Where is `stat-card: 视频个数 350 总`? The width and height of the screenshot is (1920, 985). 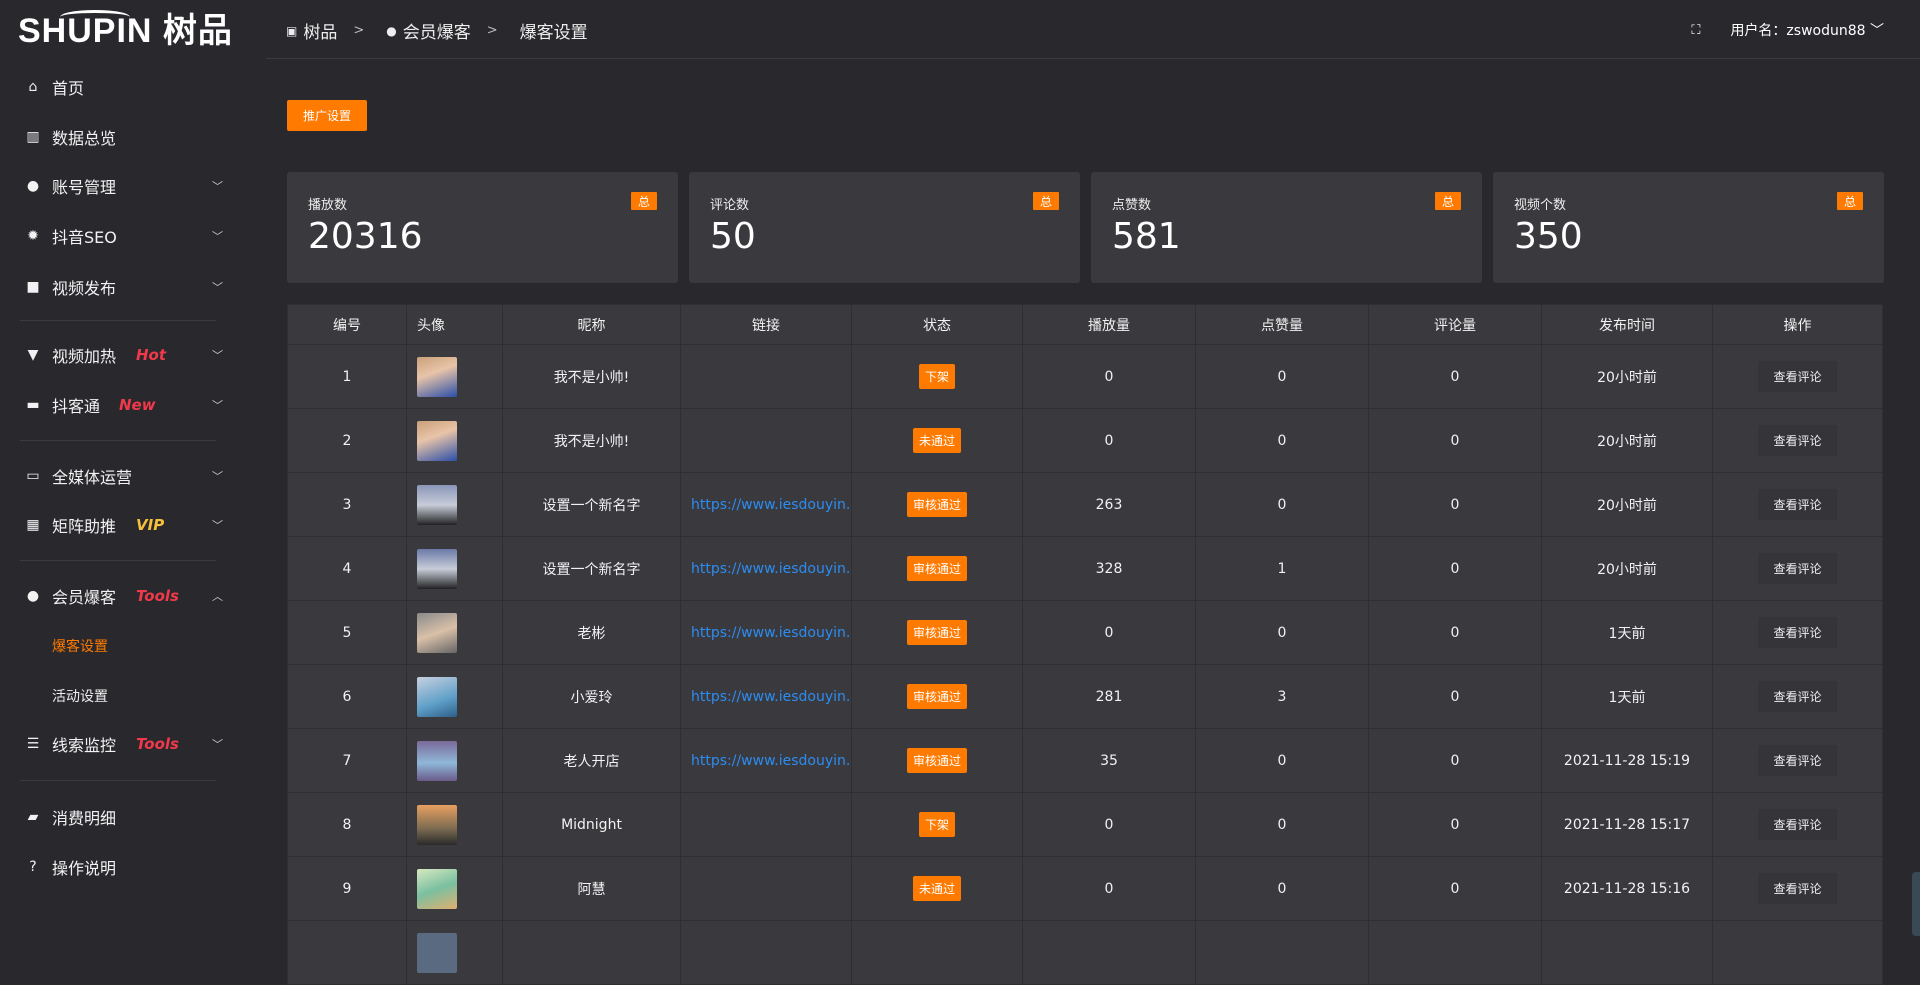 stat-card: 视频个数 350 总 is located at coordinates (1688, 227).